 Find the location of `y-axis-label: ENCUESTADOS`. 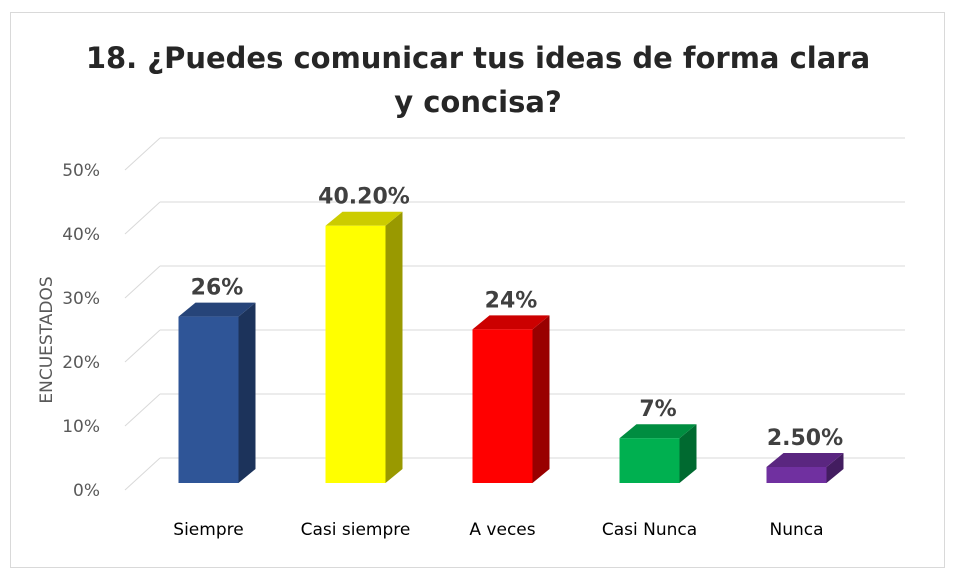

y-axis-label: ENCUESTADOS is located at coordinates (47, 339).